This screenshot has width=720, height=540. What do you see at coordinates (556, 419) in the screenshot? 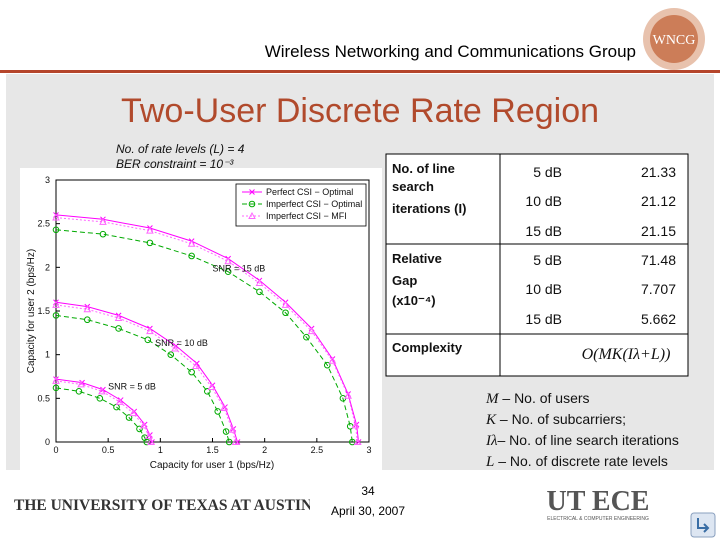
I see `definition-k: K – No. of subcarriers;` at bounding box center [556, 419].